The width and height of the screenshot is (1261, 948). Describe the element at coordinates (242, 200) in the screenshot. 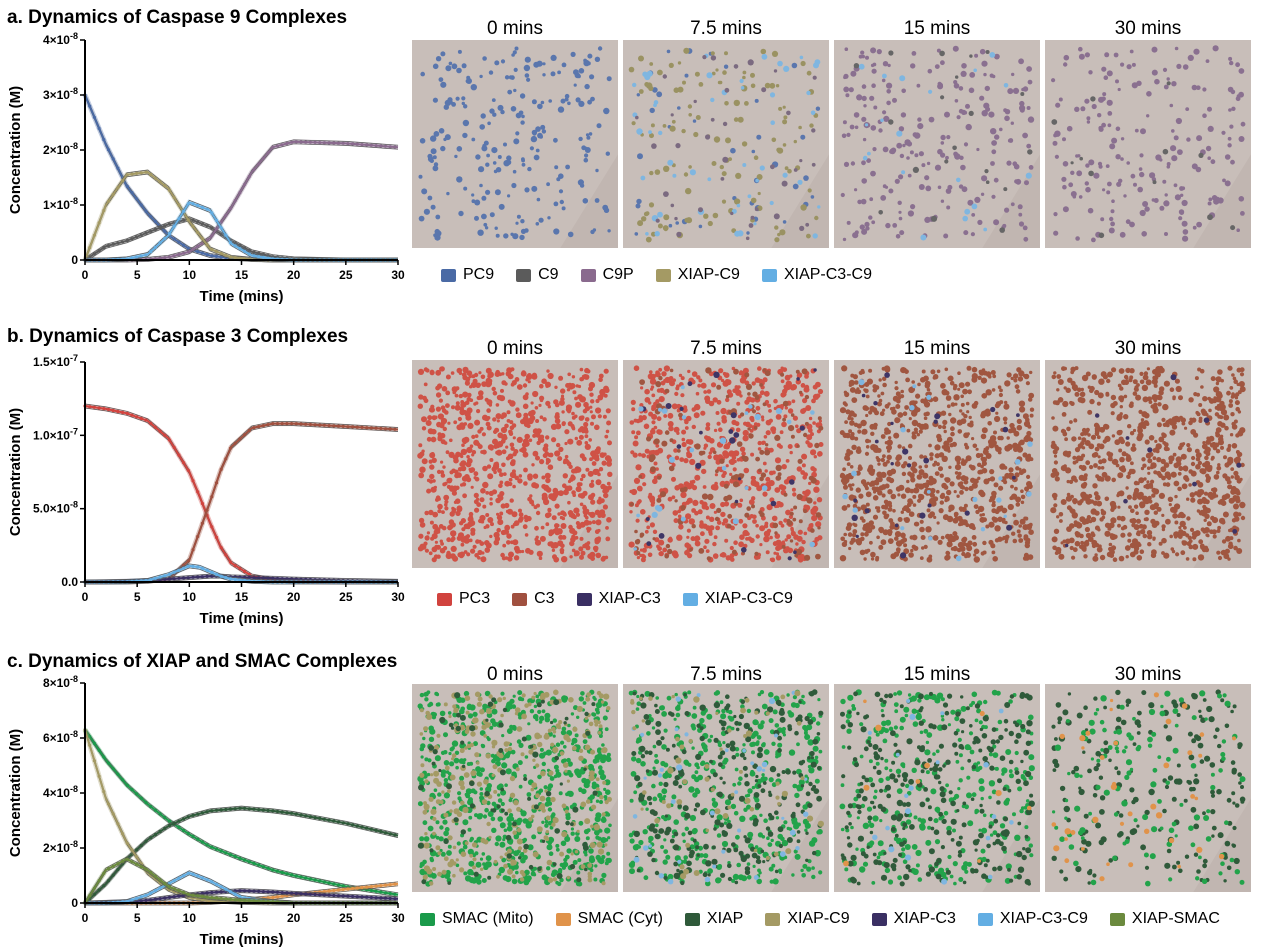

I see `series-line` at that location.